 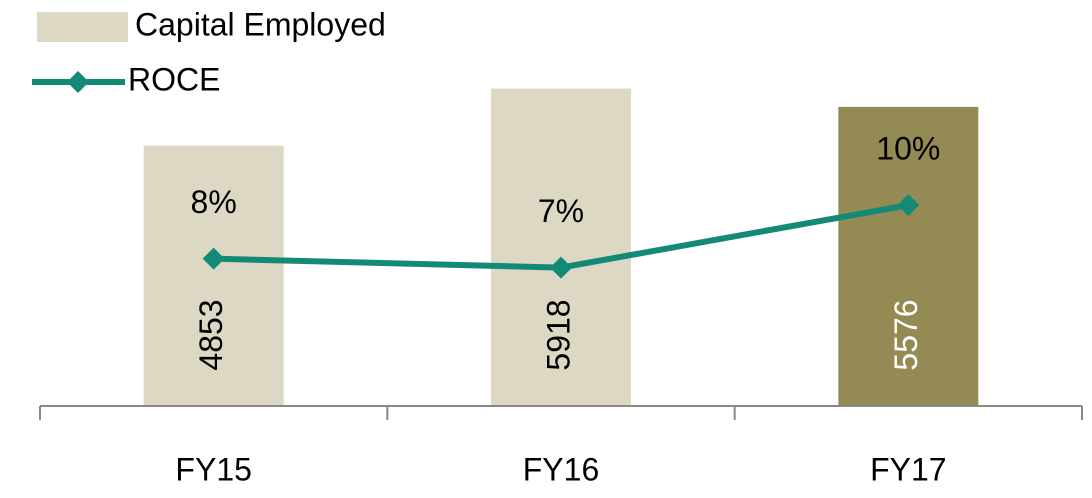 What do you see at coordinates (82, 27) in the screenshot?
I see `legend-swatch` at bounding box center [82, 27].